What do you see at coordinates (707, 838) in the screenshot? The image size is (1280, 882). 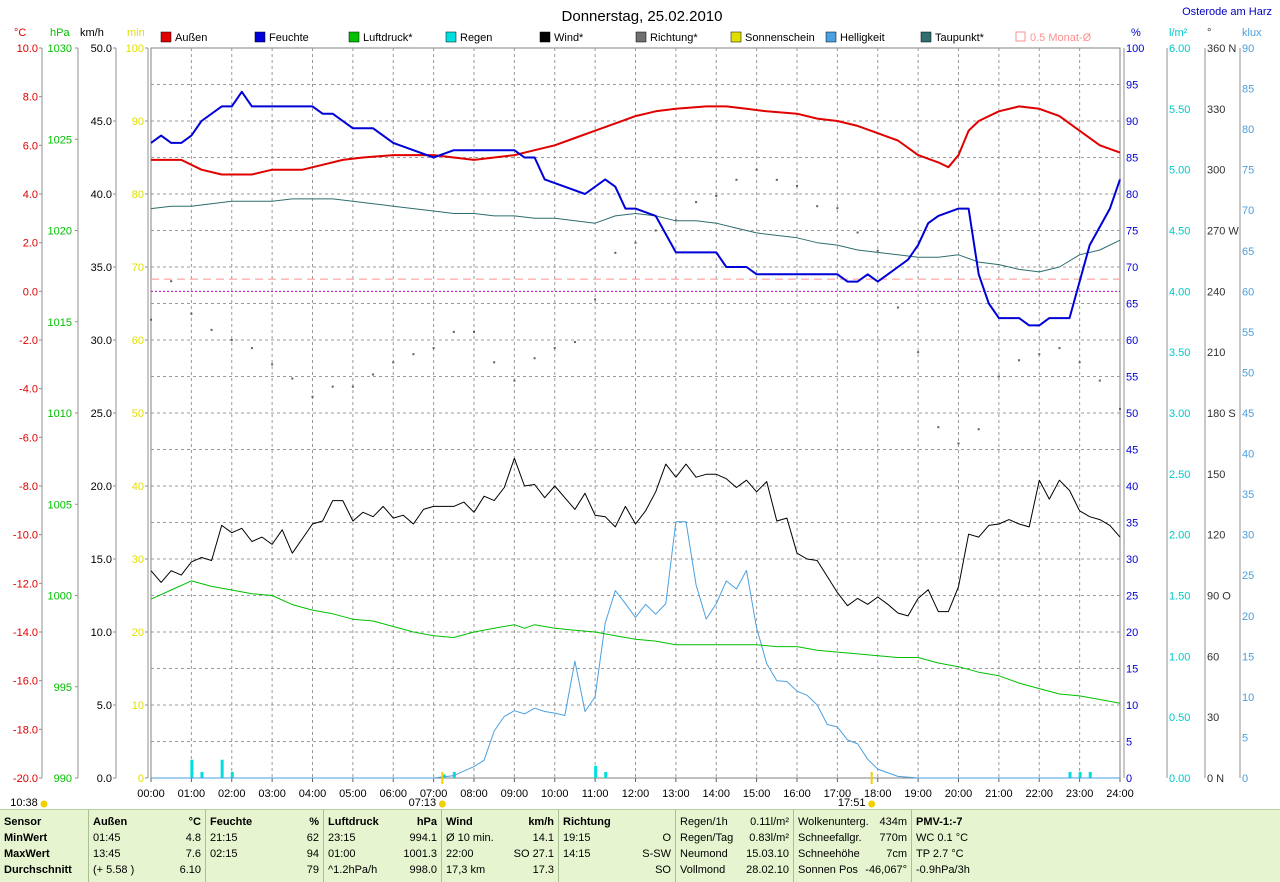 I see `regen-row2-label: Regen/Tag` at bounding box center [707, 838].